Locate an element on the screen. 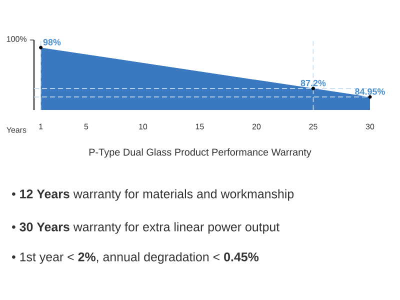 The image size is (400, 300). data-label: 84.95% is located at coordinates (370, 91).